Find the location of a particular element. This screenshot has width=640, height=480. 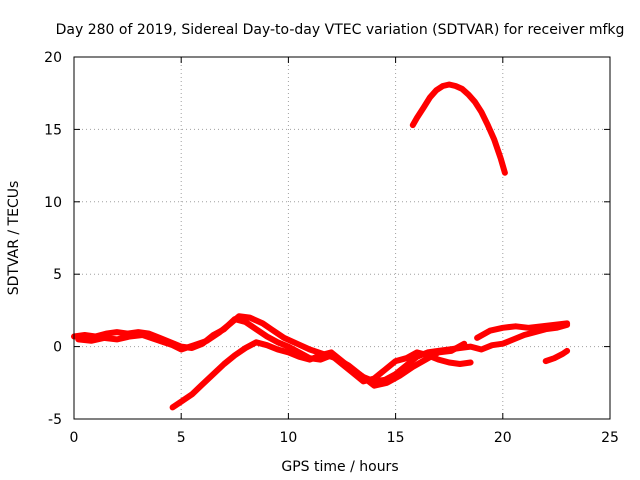

x-tick-label: 15 is located at coordinates (396, 438).